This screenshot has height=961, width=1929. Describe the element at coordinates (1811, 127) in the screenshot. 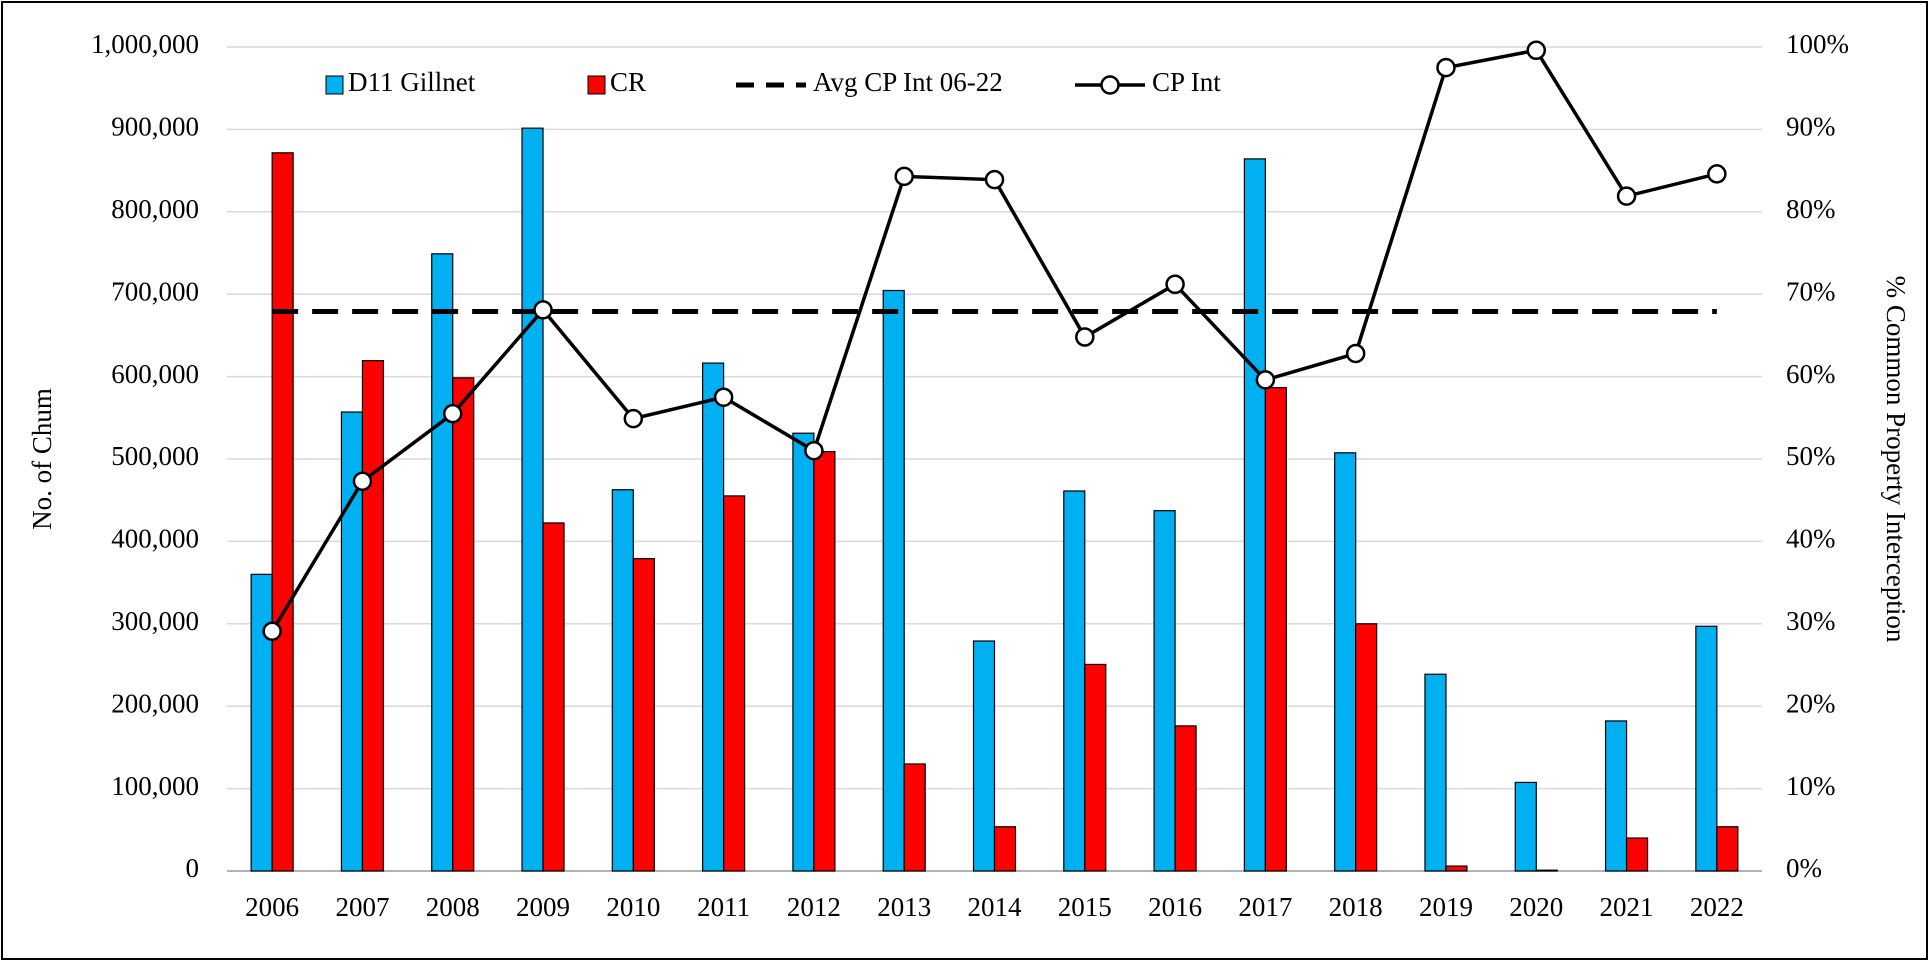

I see `y2-tick-label: 90%` at that location.